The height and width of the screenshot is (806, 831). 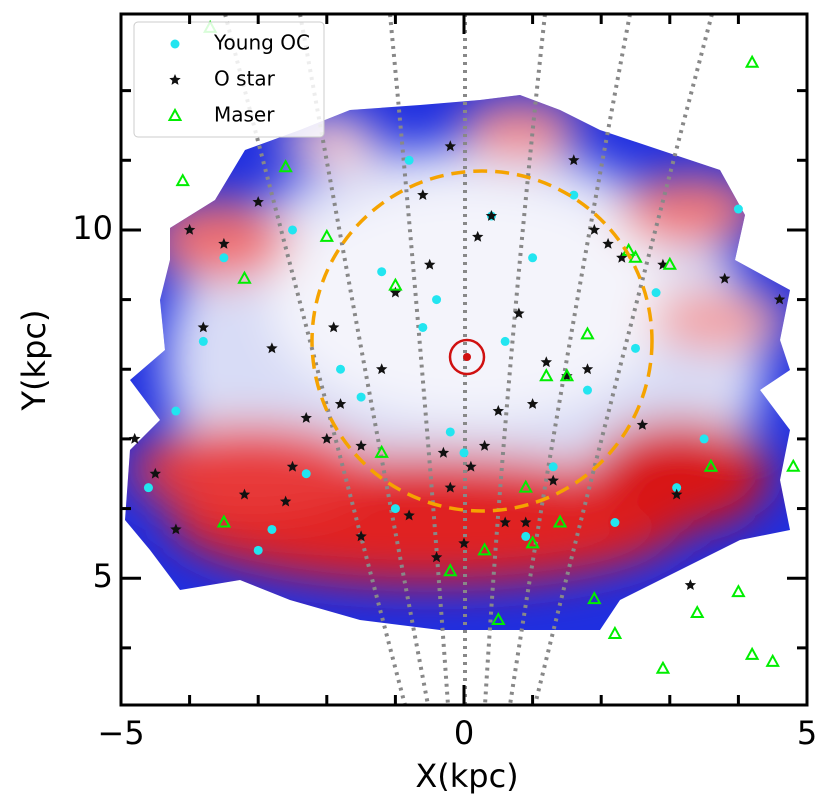 I want to click on y-tick-label: 5, so click(x=103, y=576).